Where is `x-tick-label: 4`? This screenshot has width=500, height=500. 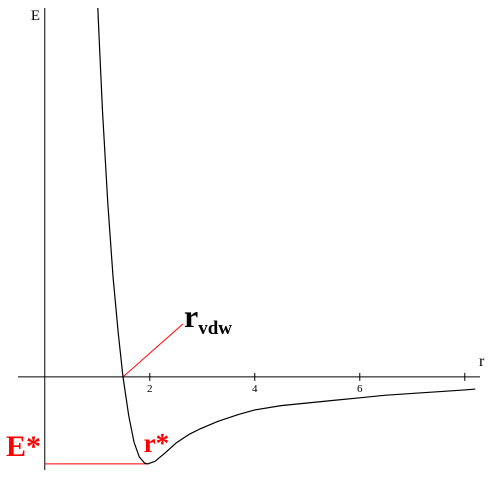 x-tick-label: 4 is located at coordinates (255, 389).